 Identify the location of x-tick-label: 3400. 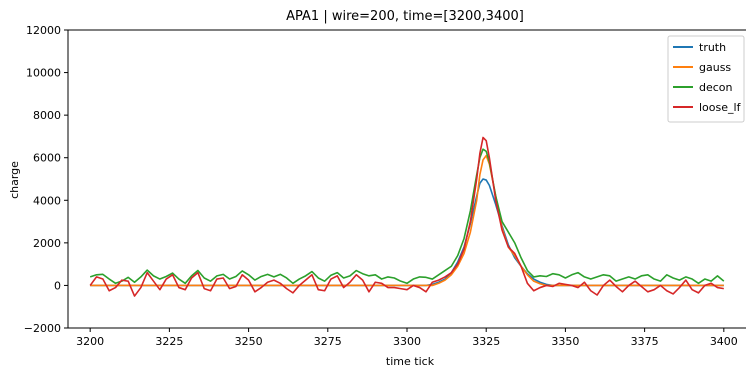
(724, 341).